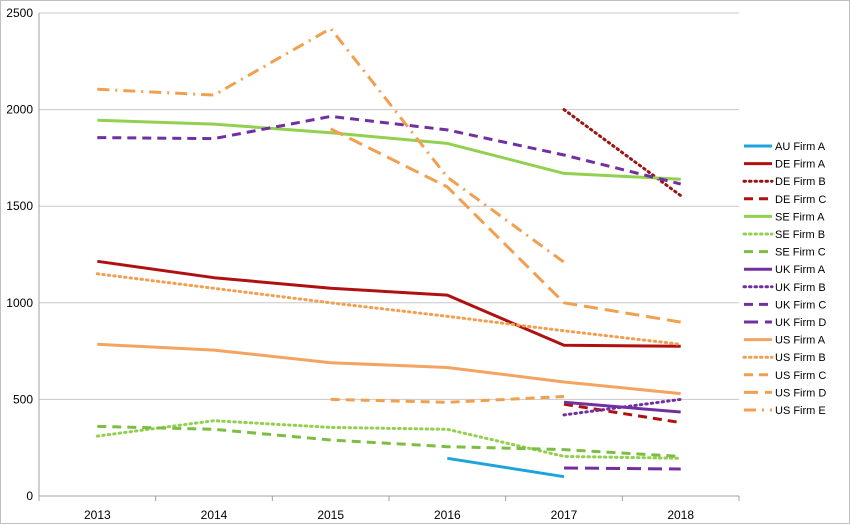 This screenshot has width=850, height=525. I want to click on series-line-de-firm-c, so click(622, 413).